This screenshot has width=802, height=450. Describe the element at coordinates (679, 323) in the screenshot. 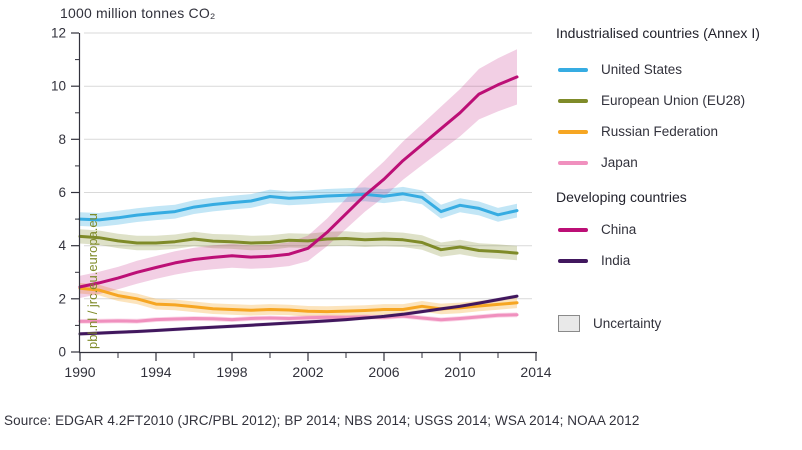

I see `legend-item-uncertainty: Uncertainty` at that location.